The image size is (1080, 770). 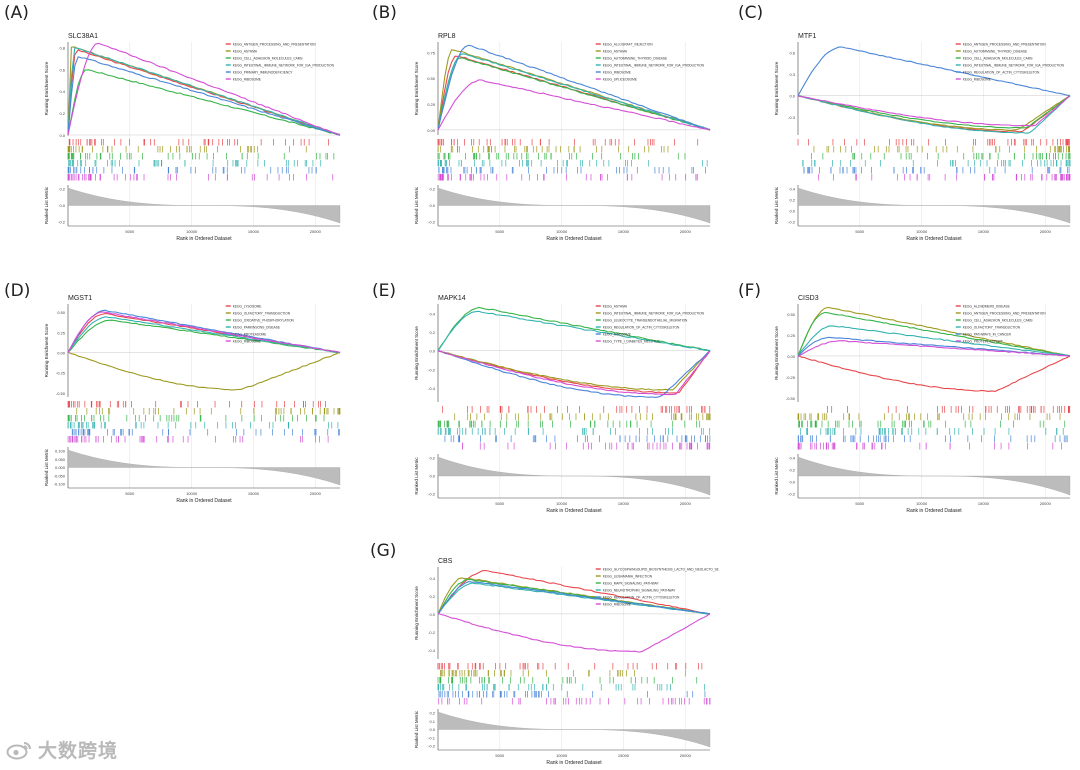 I want to click on x-tick-label: 10000, so click(x=922, y=231).